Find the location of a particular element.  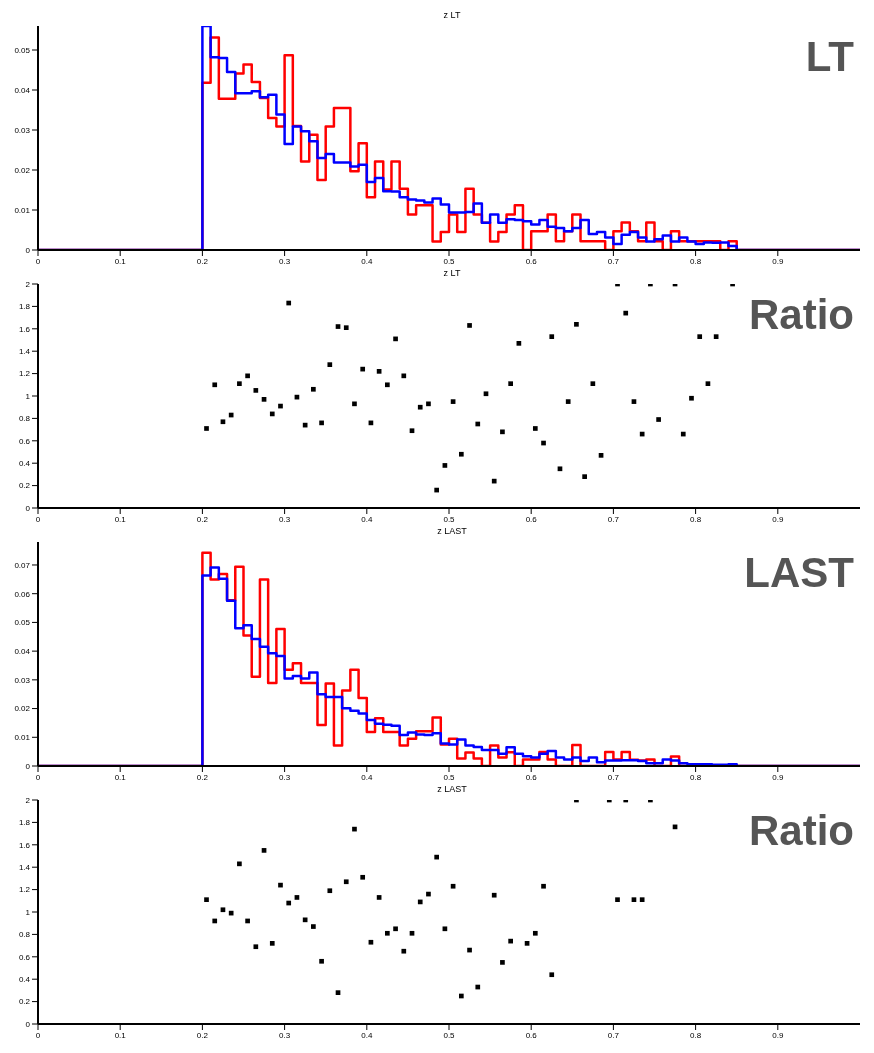

y-tick-label: 0.07 is located at coordinates (22, 565).